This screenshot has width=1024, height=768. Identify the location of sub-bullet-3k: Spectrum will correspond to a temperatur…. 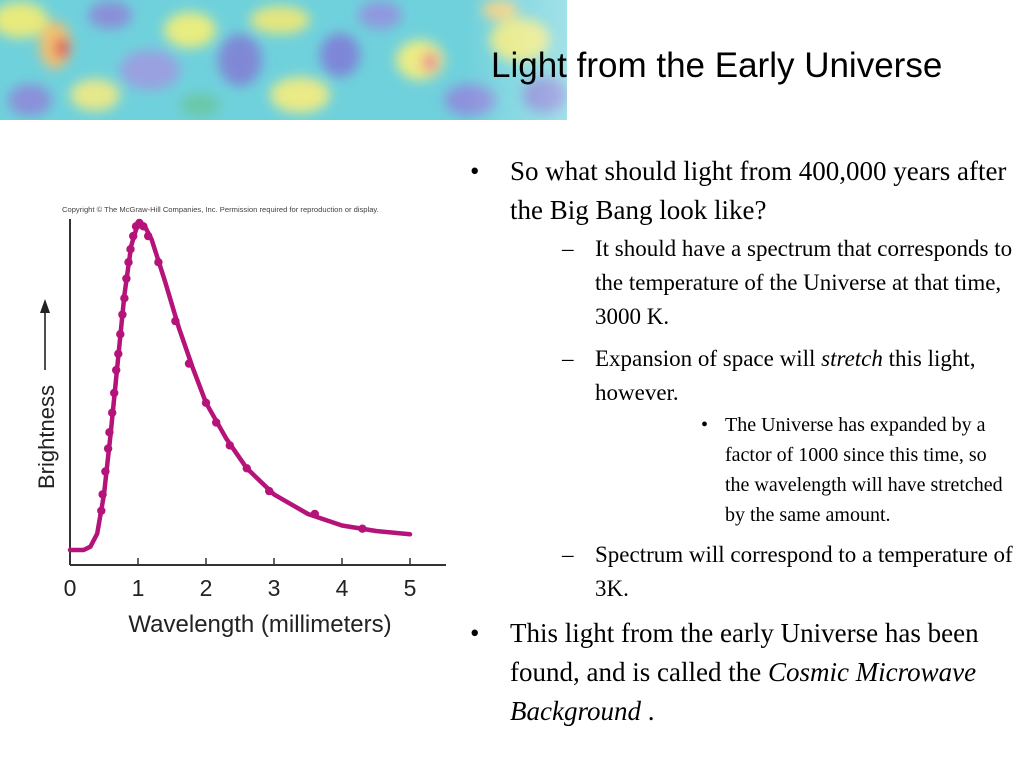
(762, 572).